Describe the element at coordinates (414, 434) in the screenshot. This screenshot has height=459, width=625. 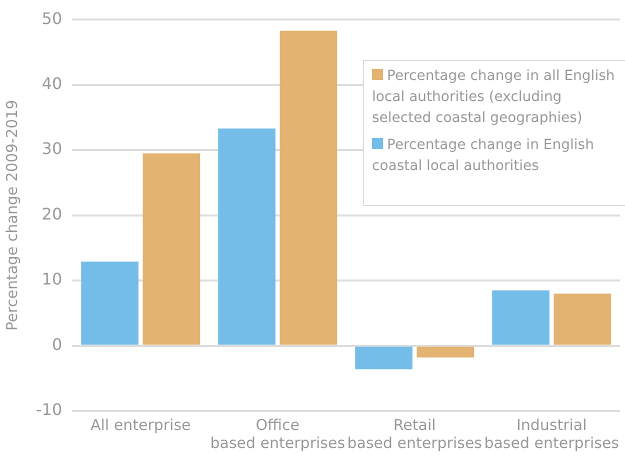
I see `x-tick-label: Retail based enterprises` at that location.